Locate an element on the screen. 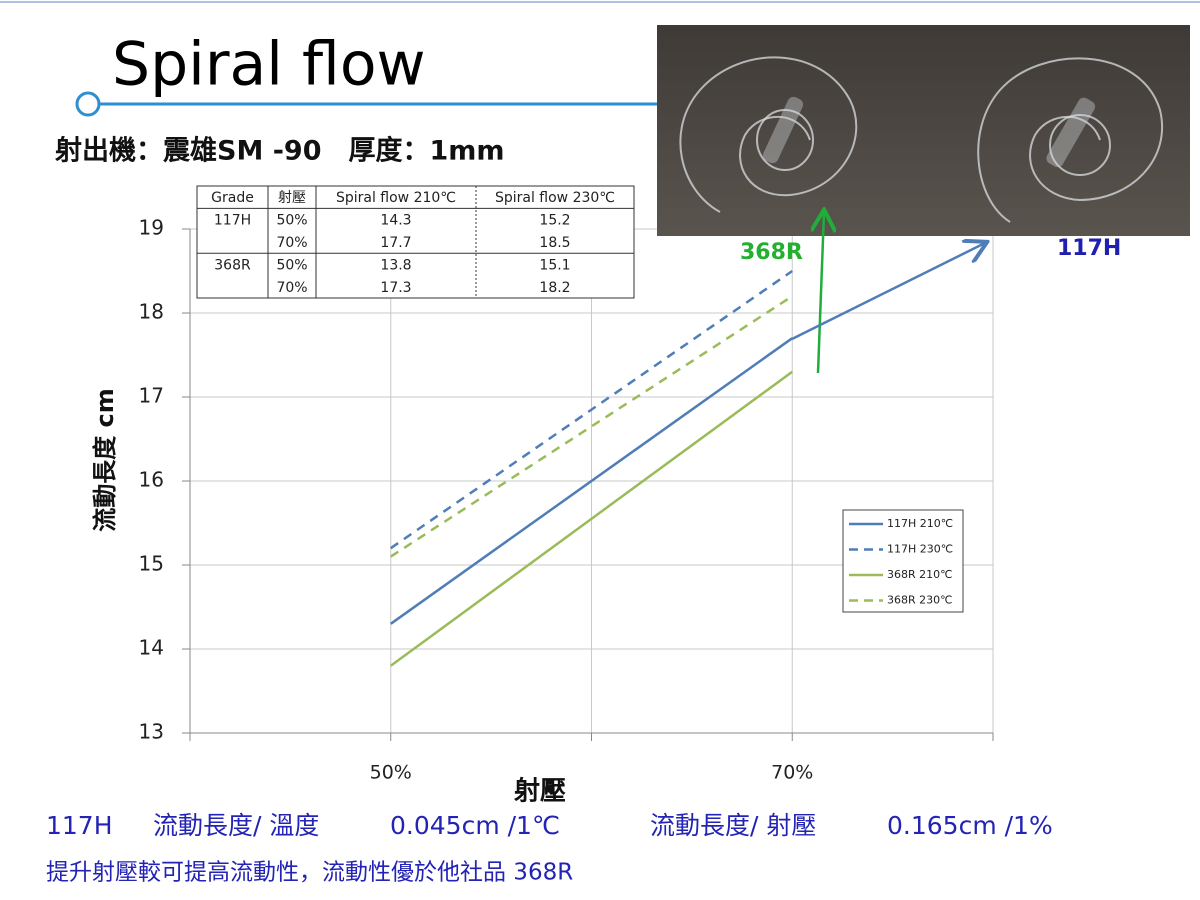 Image resolution: width=1200 pixels, height=900 pixels. table-cell: 17.7 is located at coordinates (395, 243).